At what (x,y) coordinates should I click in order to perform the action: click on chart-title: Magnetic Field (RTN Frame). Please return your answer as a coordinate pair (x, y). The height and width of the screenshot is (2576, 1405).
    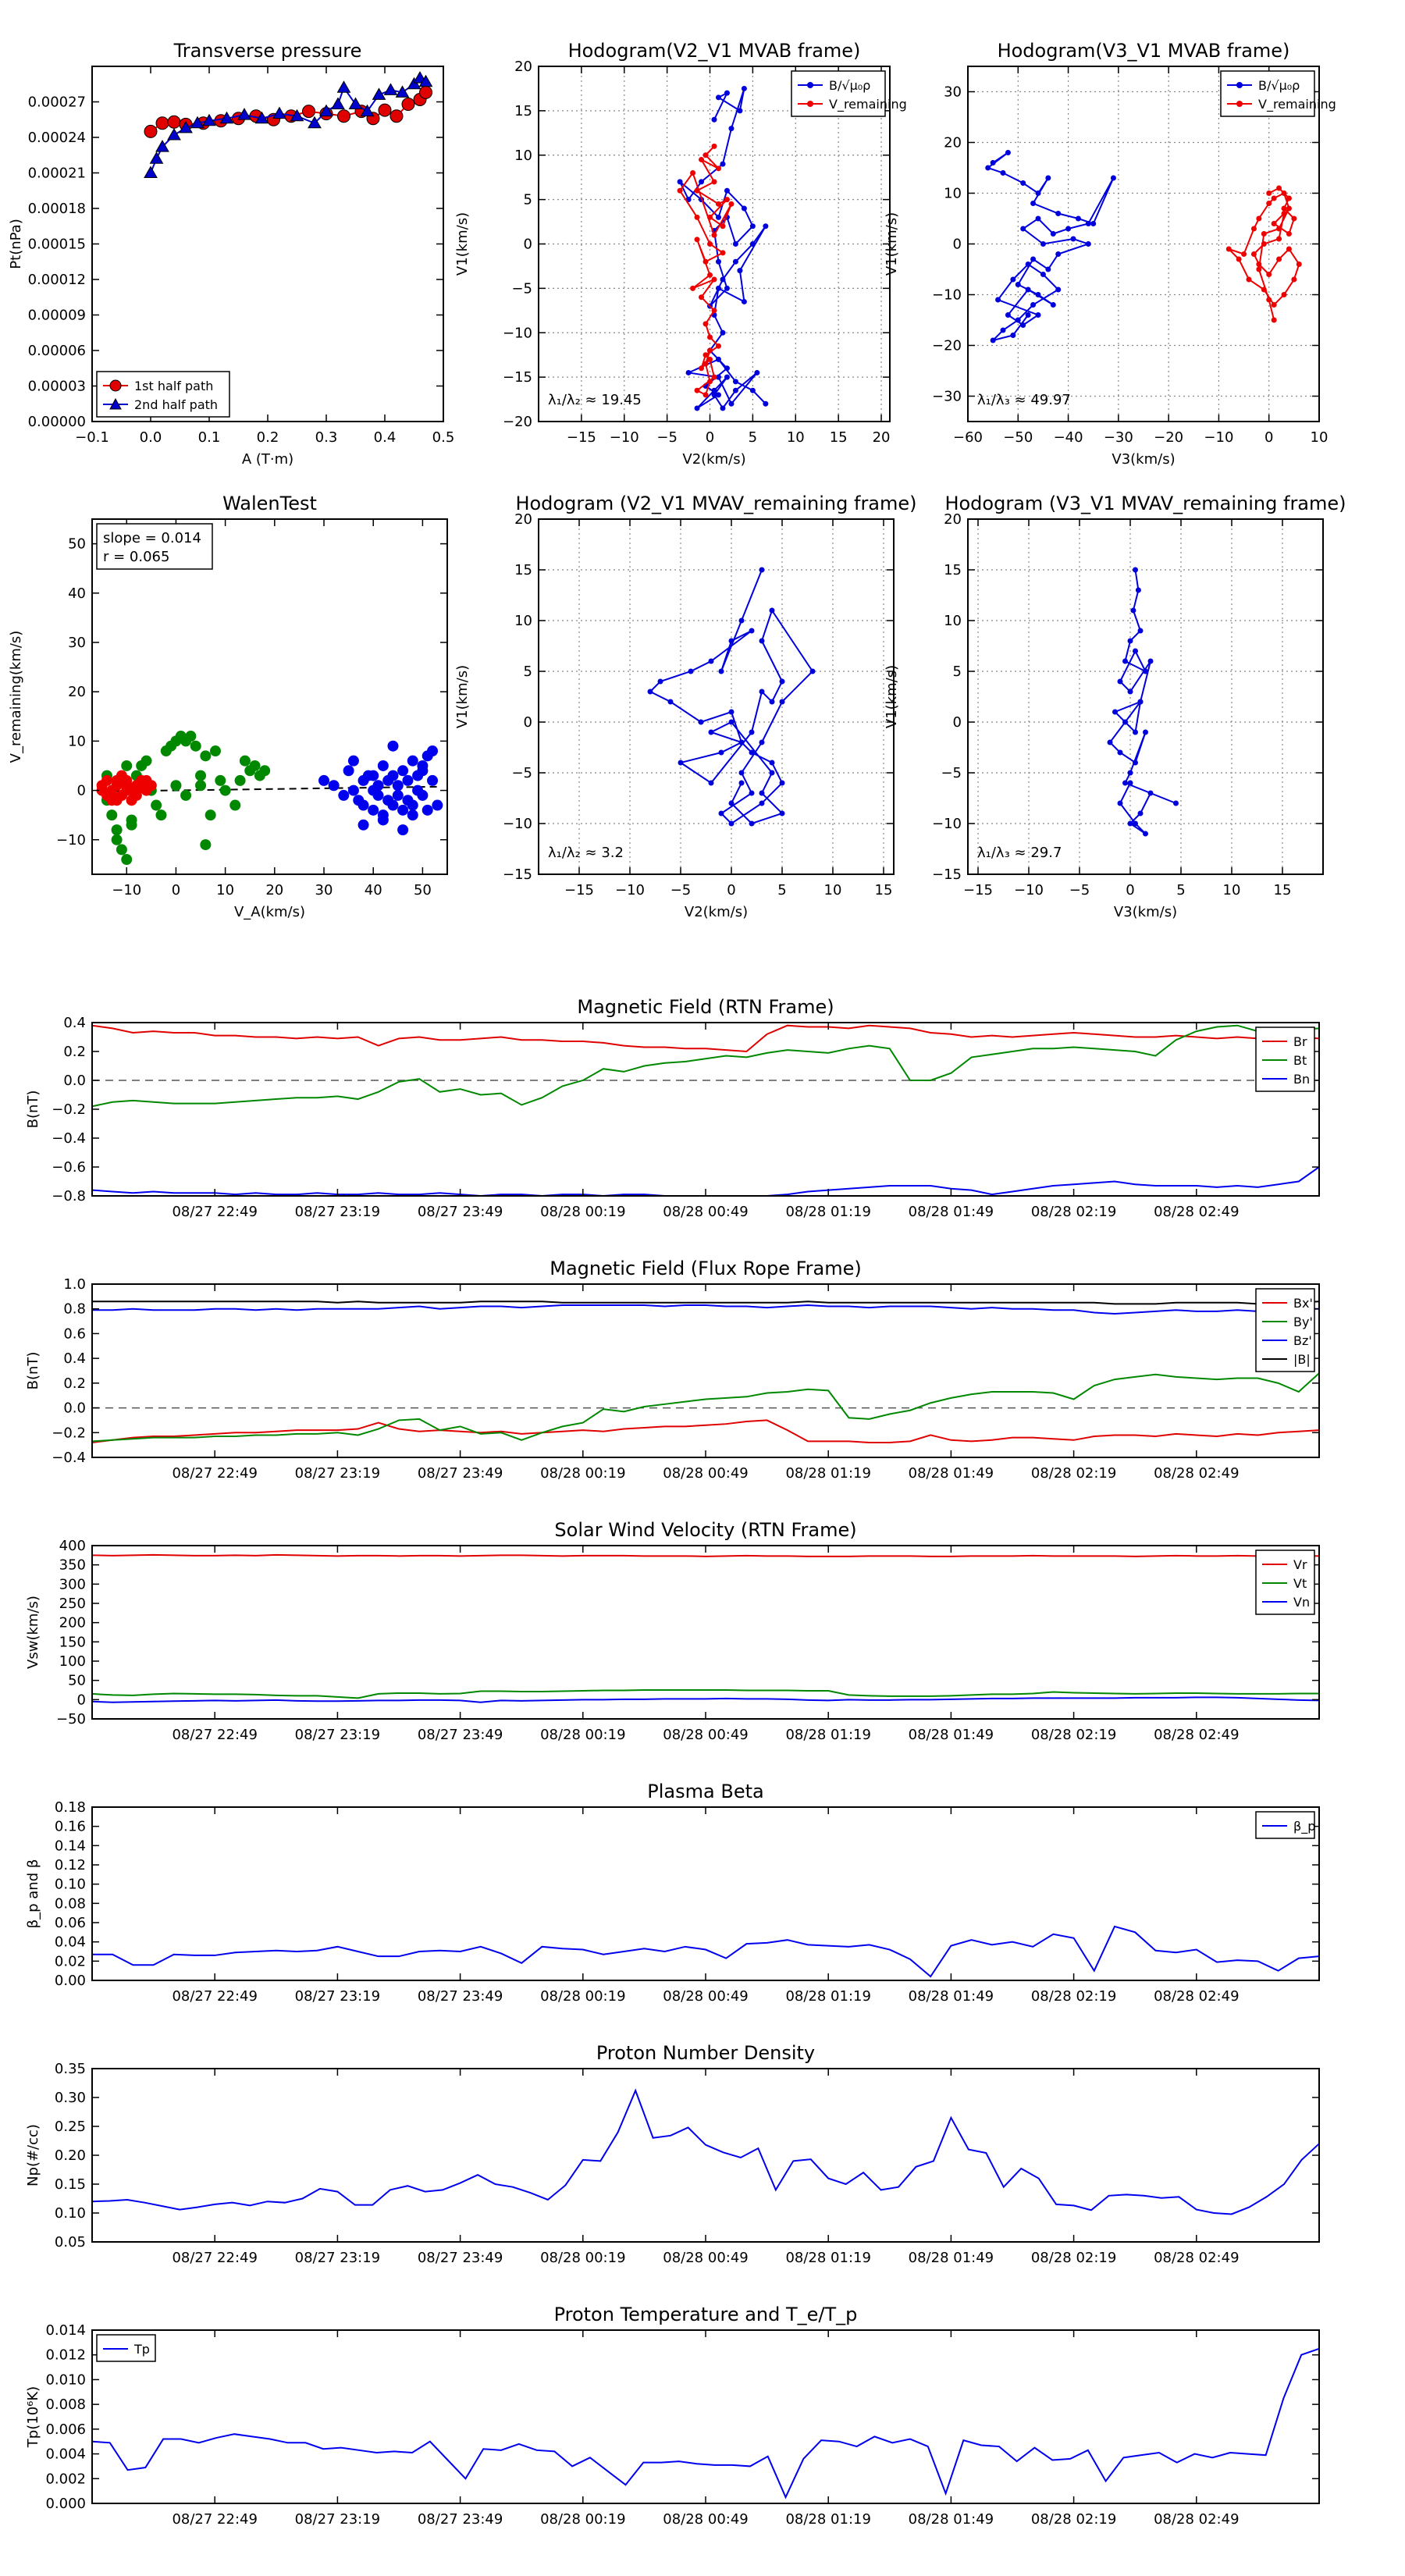
    Looking at the image, I should click on (706, 1007).